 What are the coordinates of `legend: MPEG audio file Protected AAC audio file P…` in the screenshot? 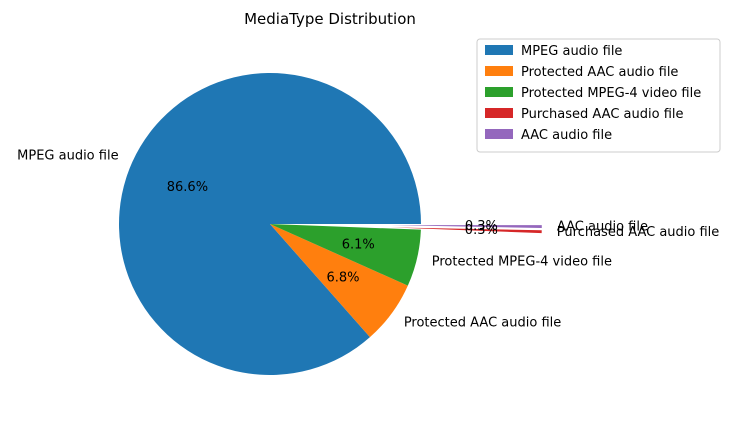 It's located at (598, 95).